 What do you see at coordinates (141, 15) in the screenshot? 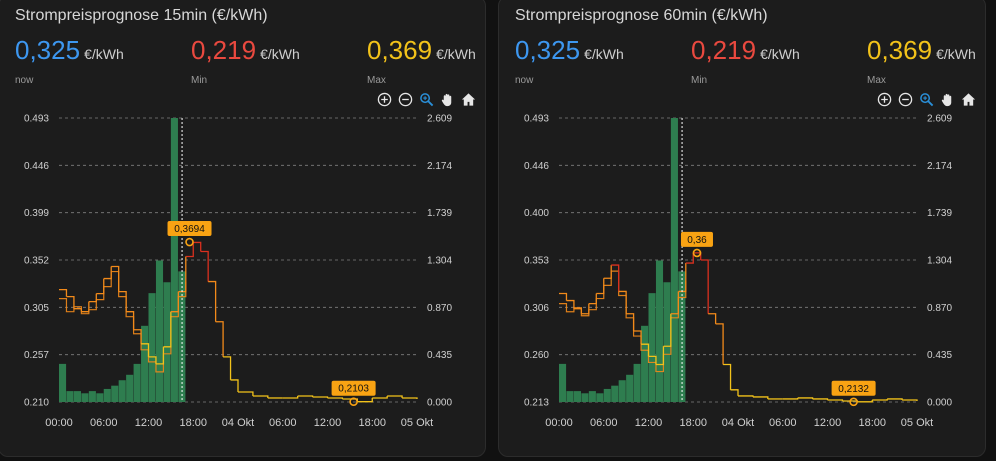
I see `card-title: Strompreisprognose 15min (€/kWh)` at bounding box center [141, 15].